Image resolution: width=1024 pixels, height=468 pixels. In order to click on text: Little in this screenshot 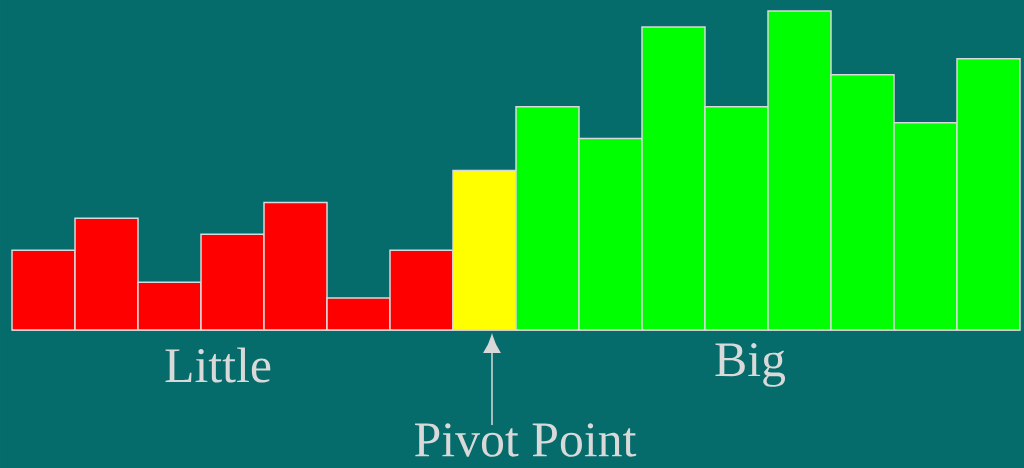, I will do `click(218, 365)`.